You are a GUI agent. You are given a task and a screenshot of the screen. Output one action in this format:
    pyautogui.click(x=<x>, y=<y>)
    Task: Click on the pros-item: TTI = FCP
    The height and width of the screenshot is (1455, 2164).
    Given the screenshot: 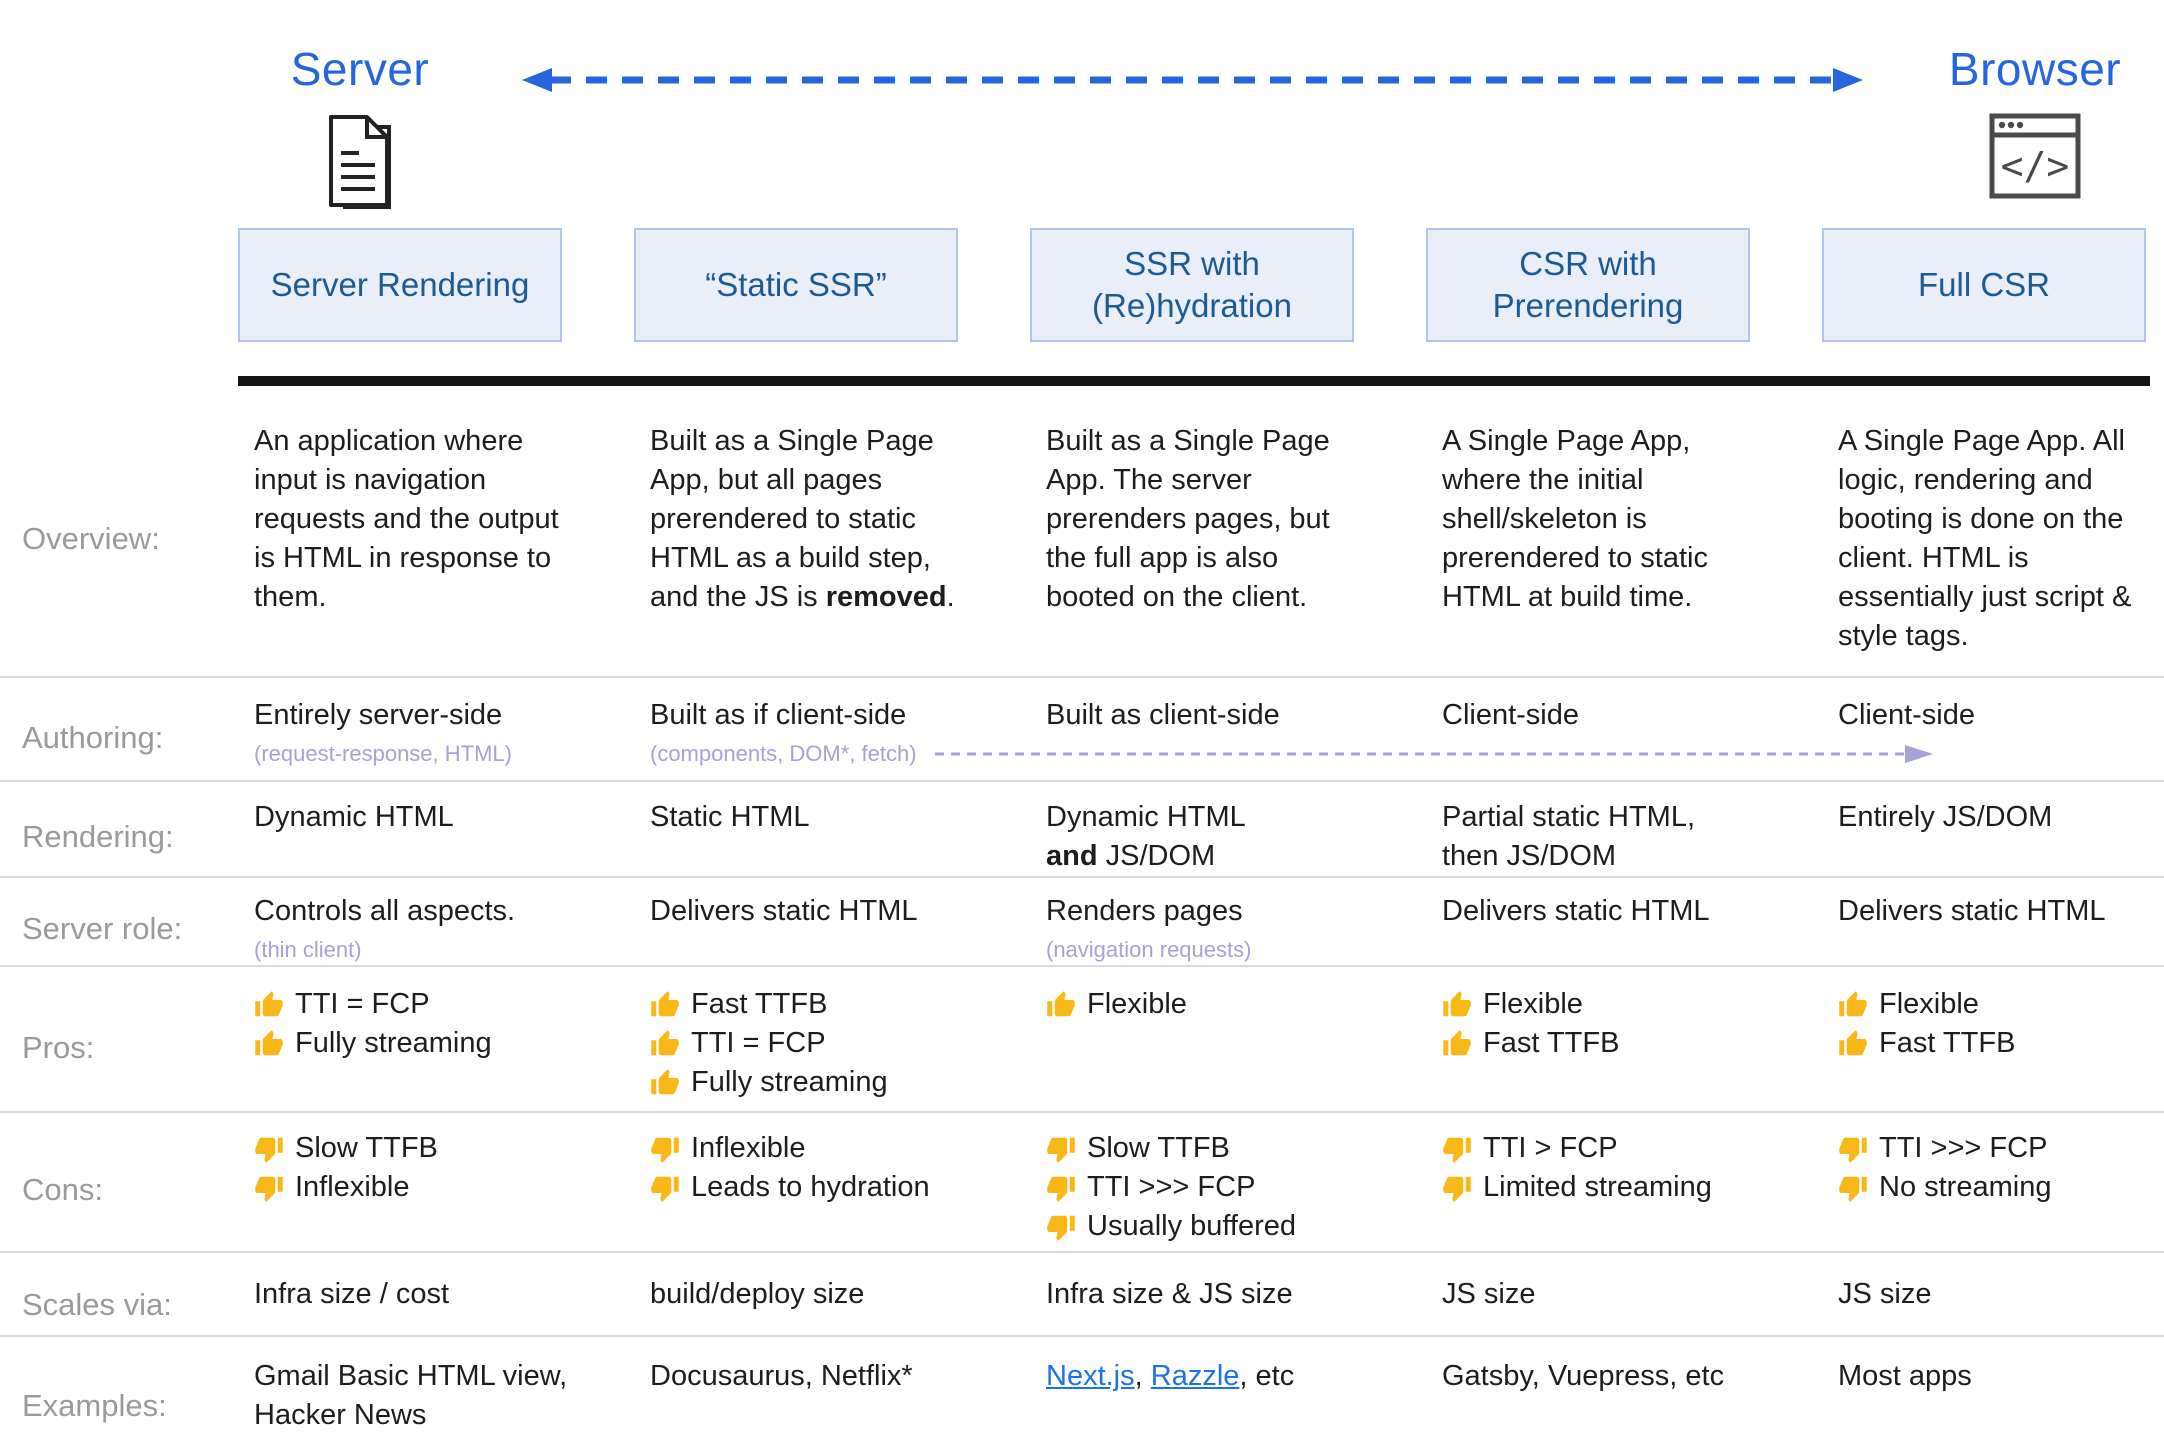 What is the action you would take?
    pyautogui.click(x=416, y=1004)
    